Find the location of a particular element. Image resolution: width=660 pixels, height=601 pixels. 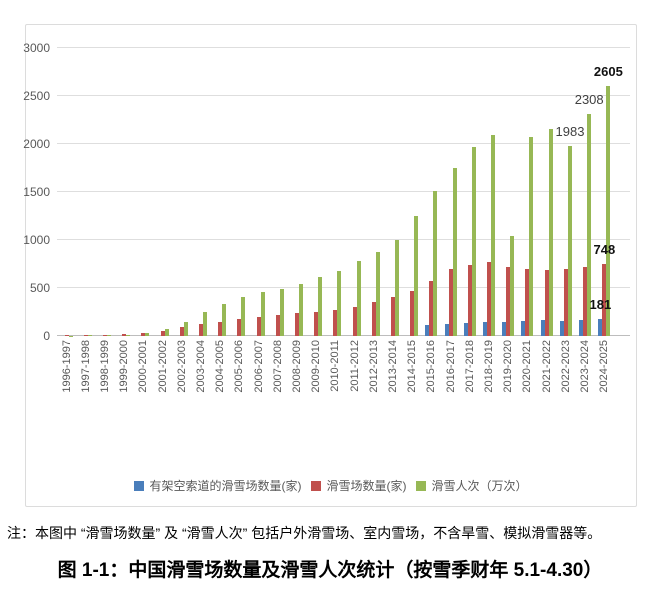

x-label-slot: 2017-2018 is located at coordinates (469, 366).